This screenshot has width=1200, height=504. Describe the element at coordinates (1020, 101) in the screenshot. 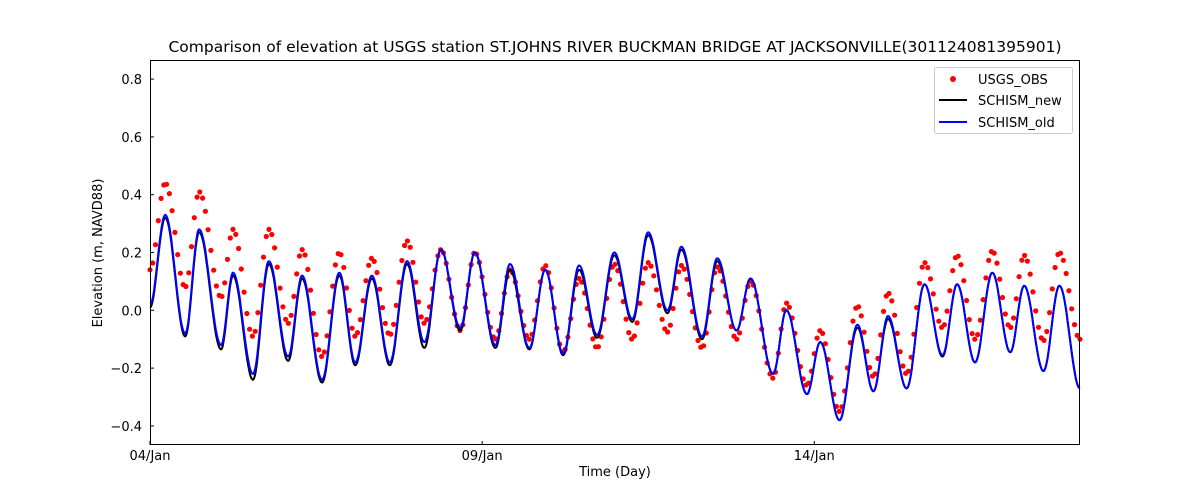

I see `legend-label-new: SCHISM_new` at that location.